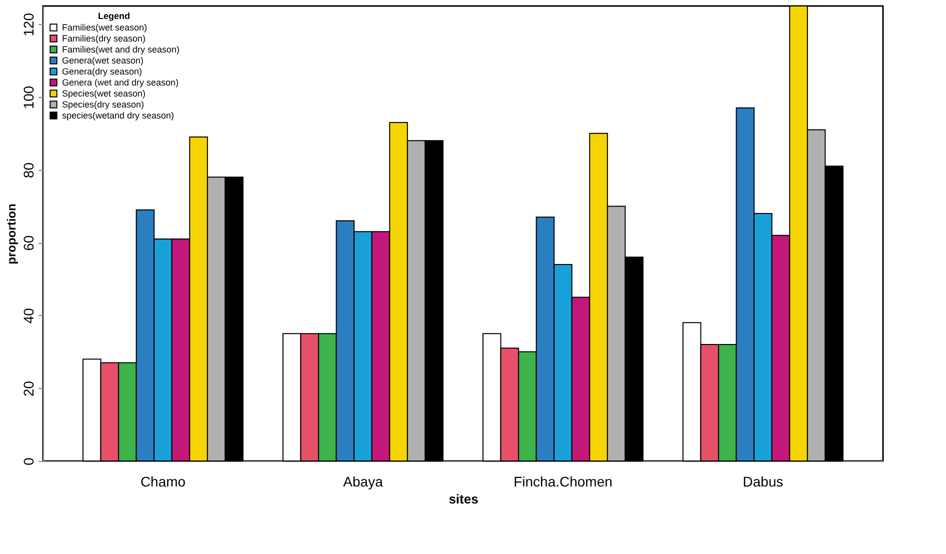  Describe the element at coordinates (28, 461) in the screenshot. I see `y-tick-label: 0` at that location.